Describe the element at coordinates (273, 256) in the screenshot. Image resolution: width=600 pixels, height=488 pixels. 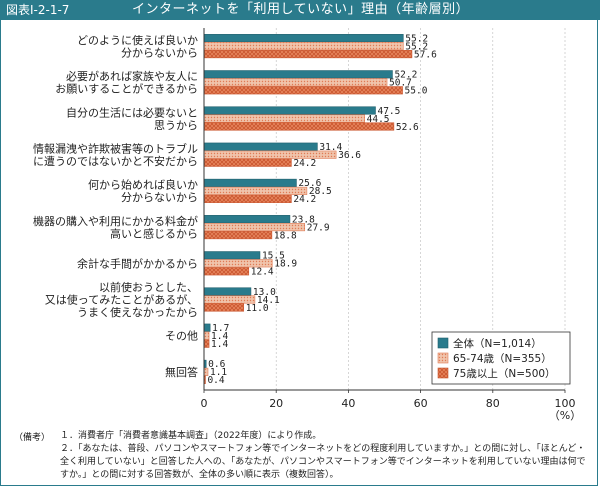
I see `value-label: 15.5` at that location.